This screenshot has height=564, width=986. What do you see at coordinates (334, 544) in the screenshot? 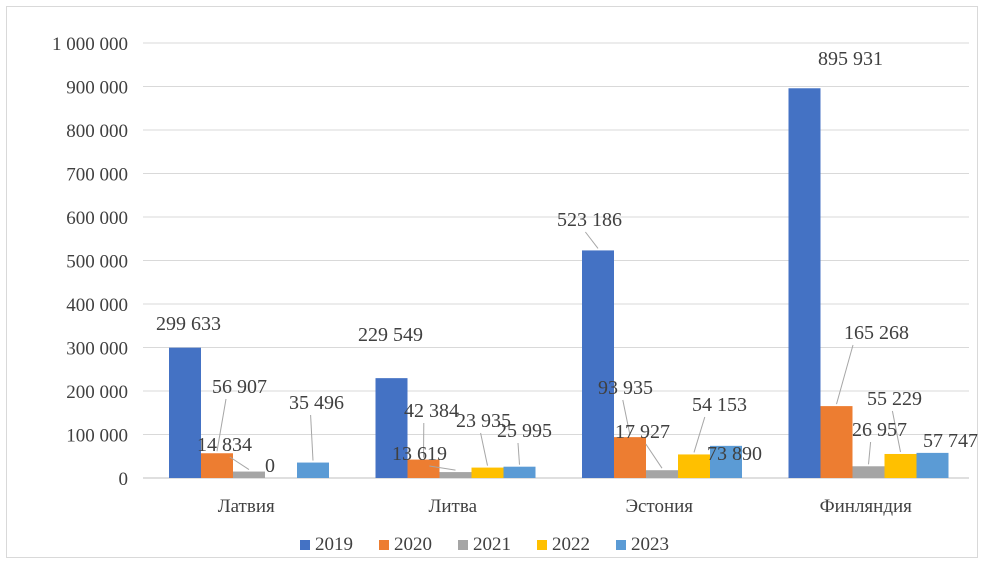
I see `legend-label: 2019` at bounding box center [334, 544].